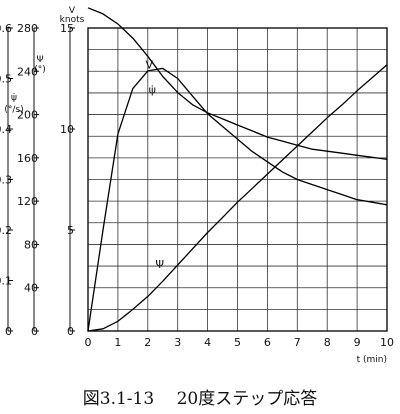 The image size is (400, 414). What do you see at coordinates (155, 164) in the screenshot?
I see `series-labels: Vψ̇ Ψ` at bounding box center [155, 164].